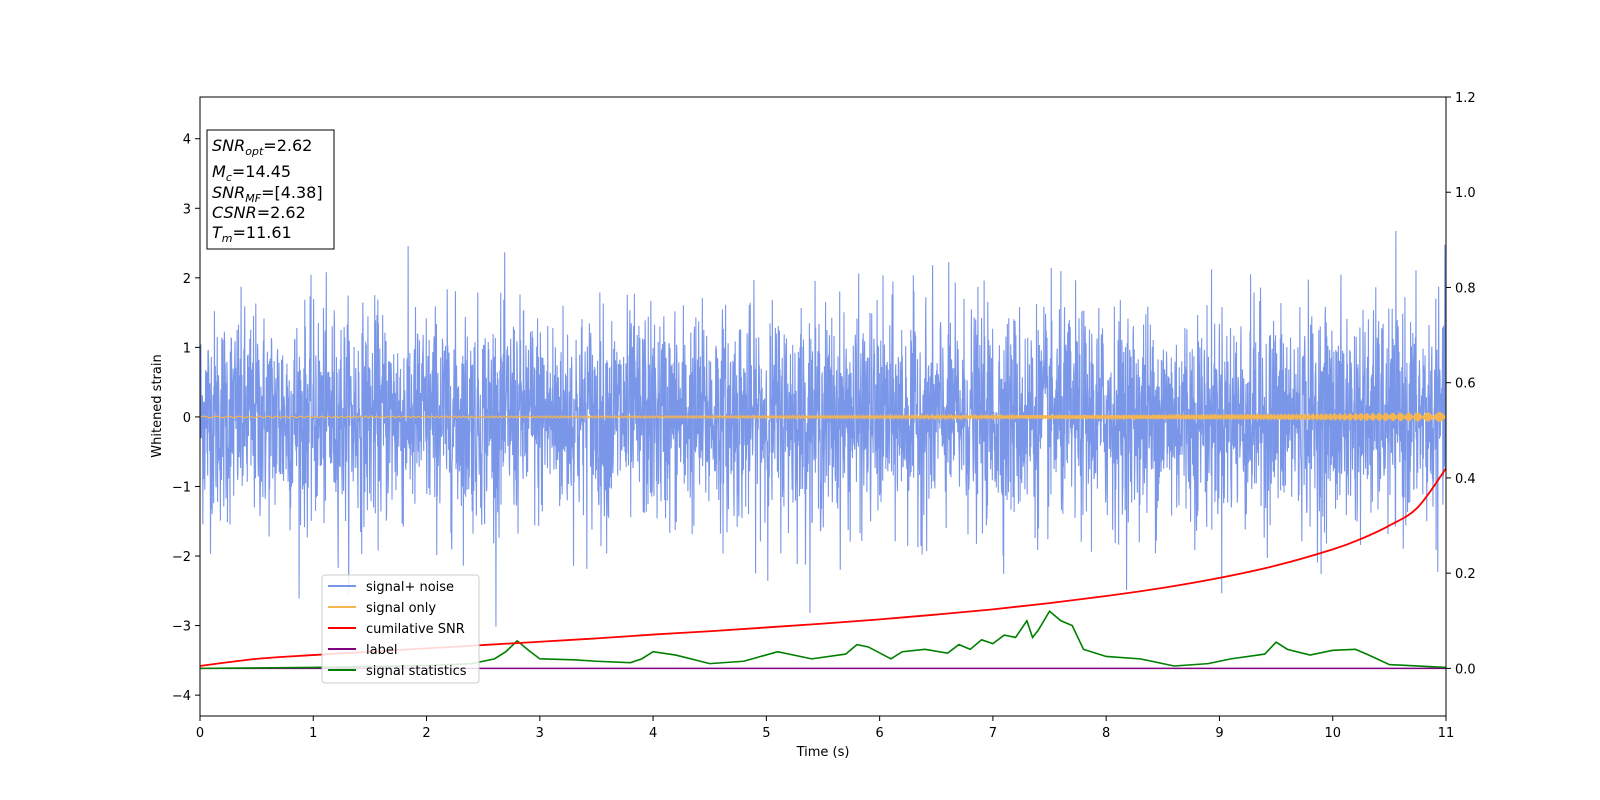 This screenshot has height=800, width=1600. Describe the element at coordinates (766, 733) in the screenshot. I see `x-tick-label: 5` at that location.